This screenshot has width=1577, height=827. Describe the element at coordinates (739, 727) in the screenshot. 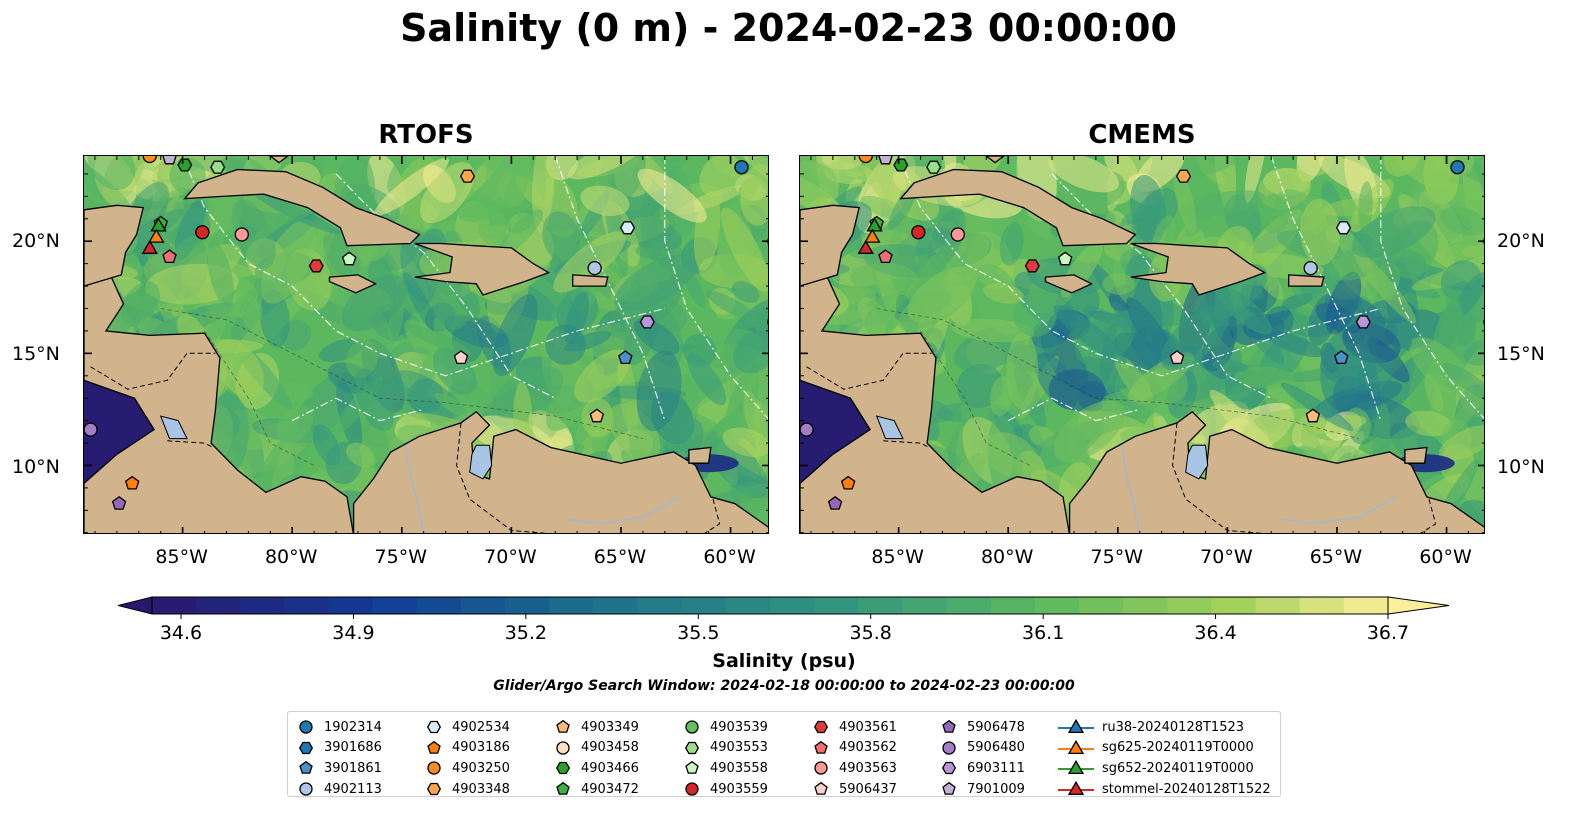

I see `legend-item-label: 4903539` at that location.